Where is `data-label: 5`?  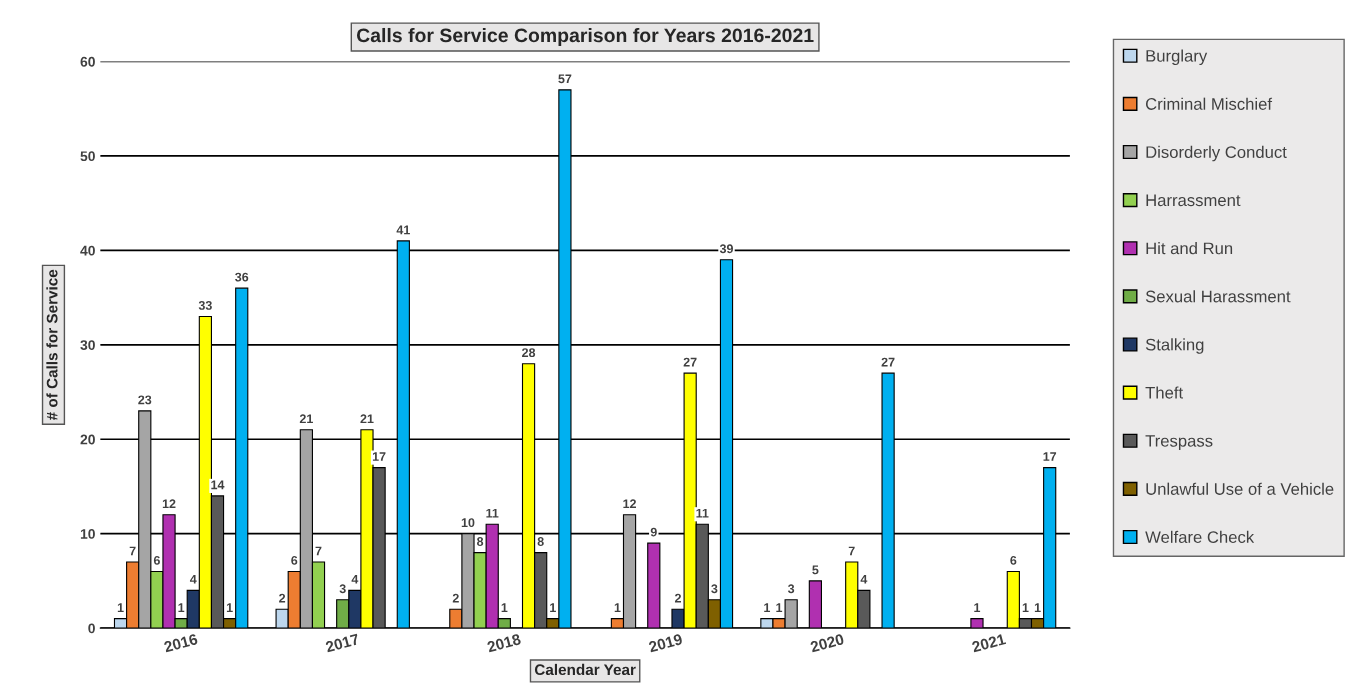
data-label: 5 is located at coordinates (815, 570).